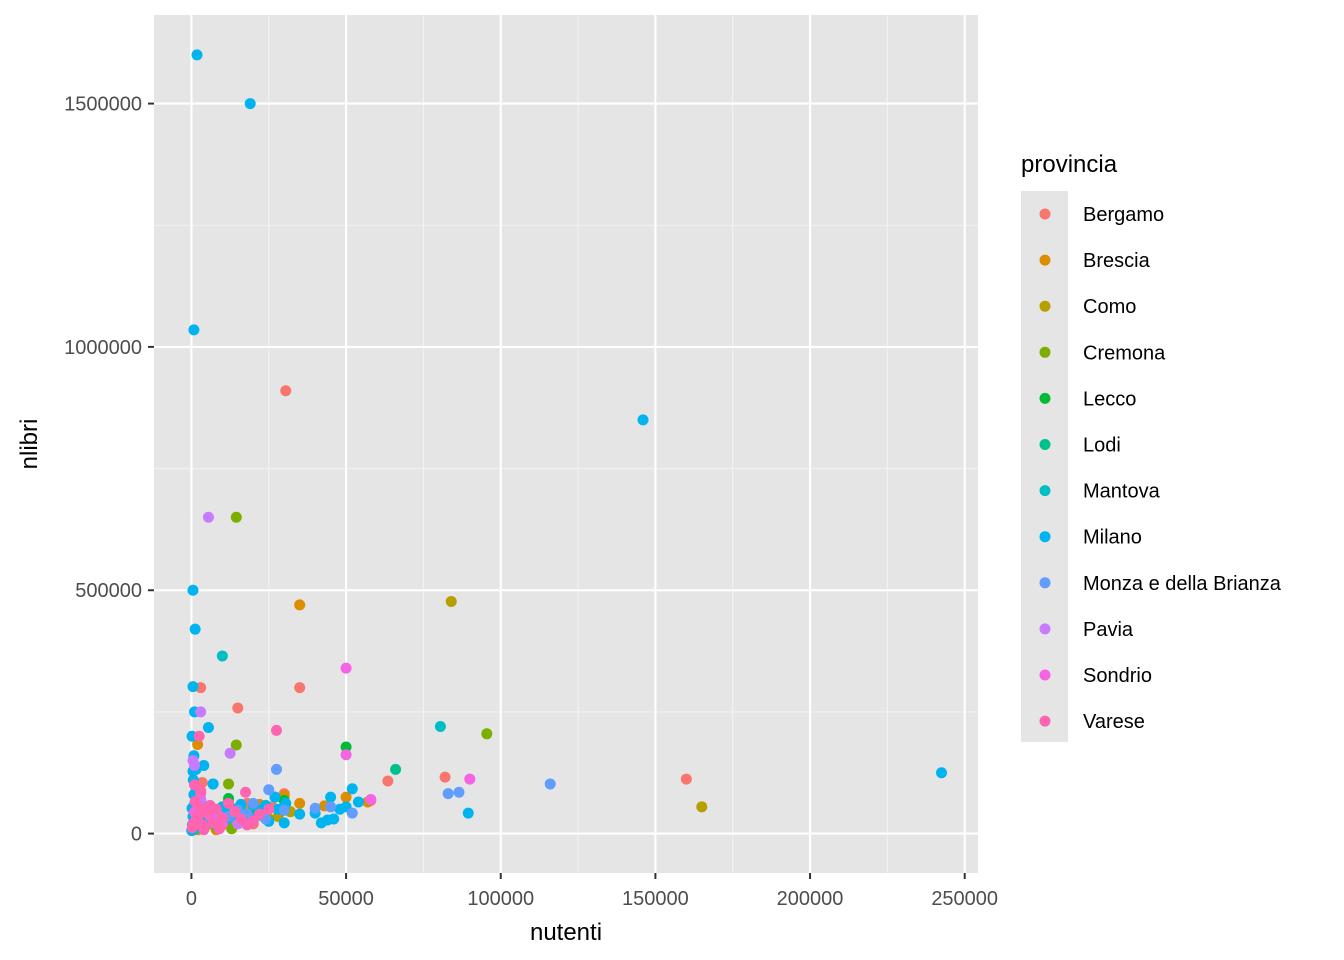 The height and width of the screenshot is (960, 1344). I want to click on legend-label: Lecco, so click(1109, 399).